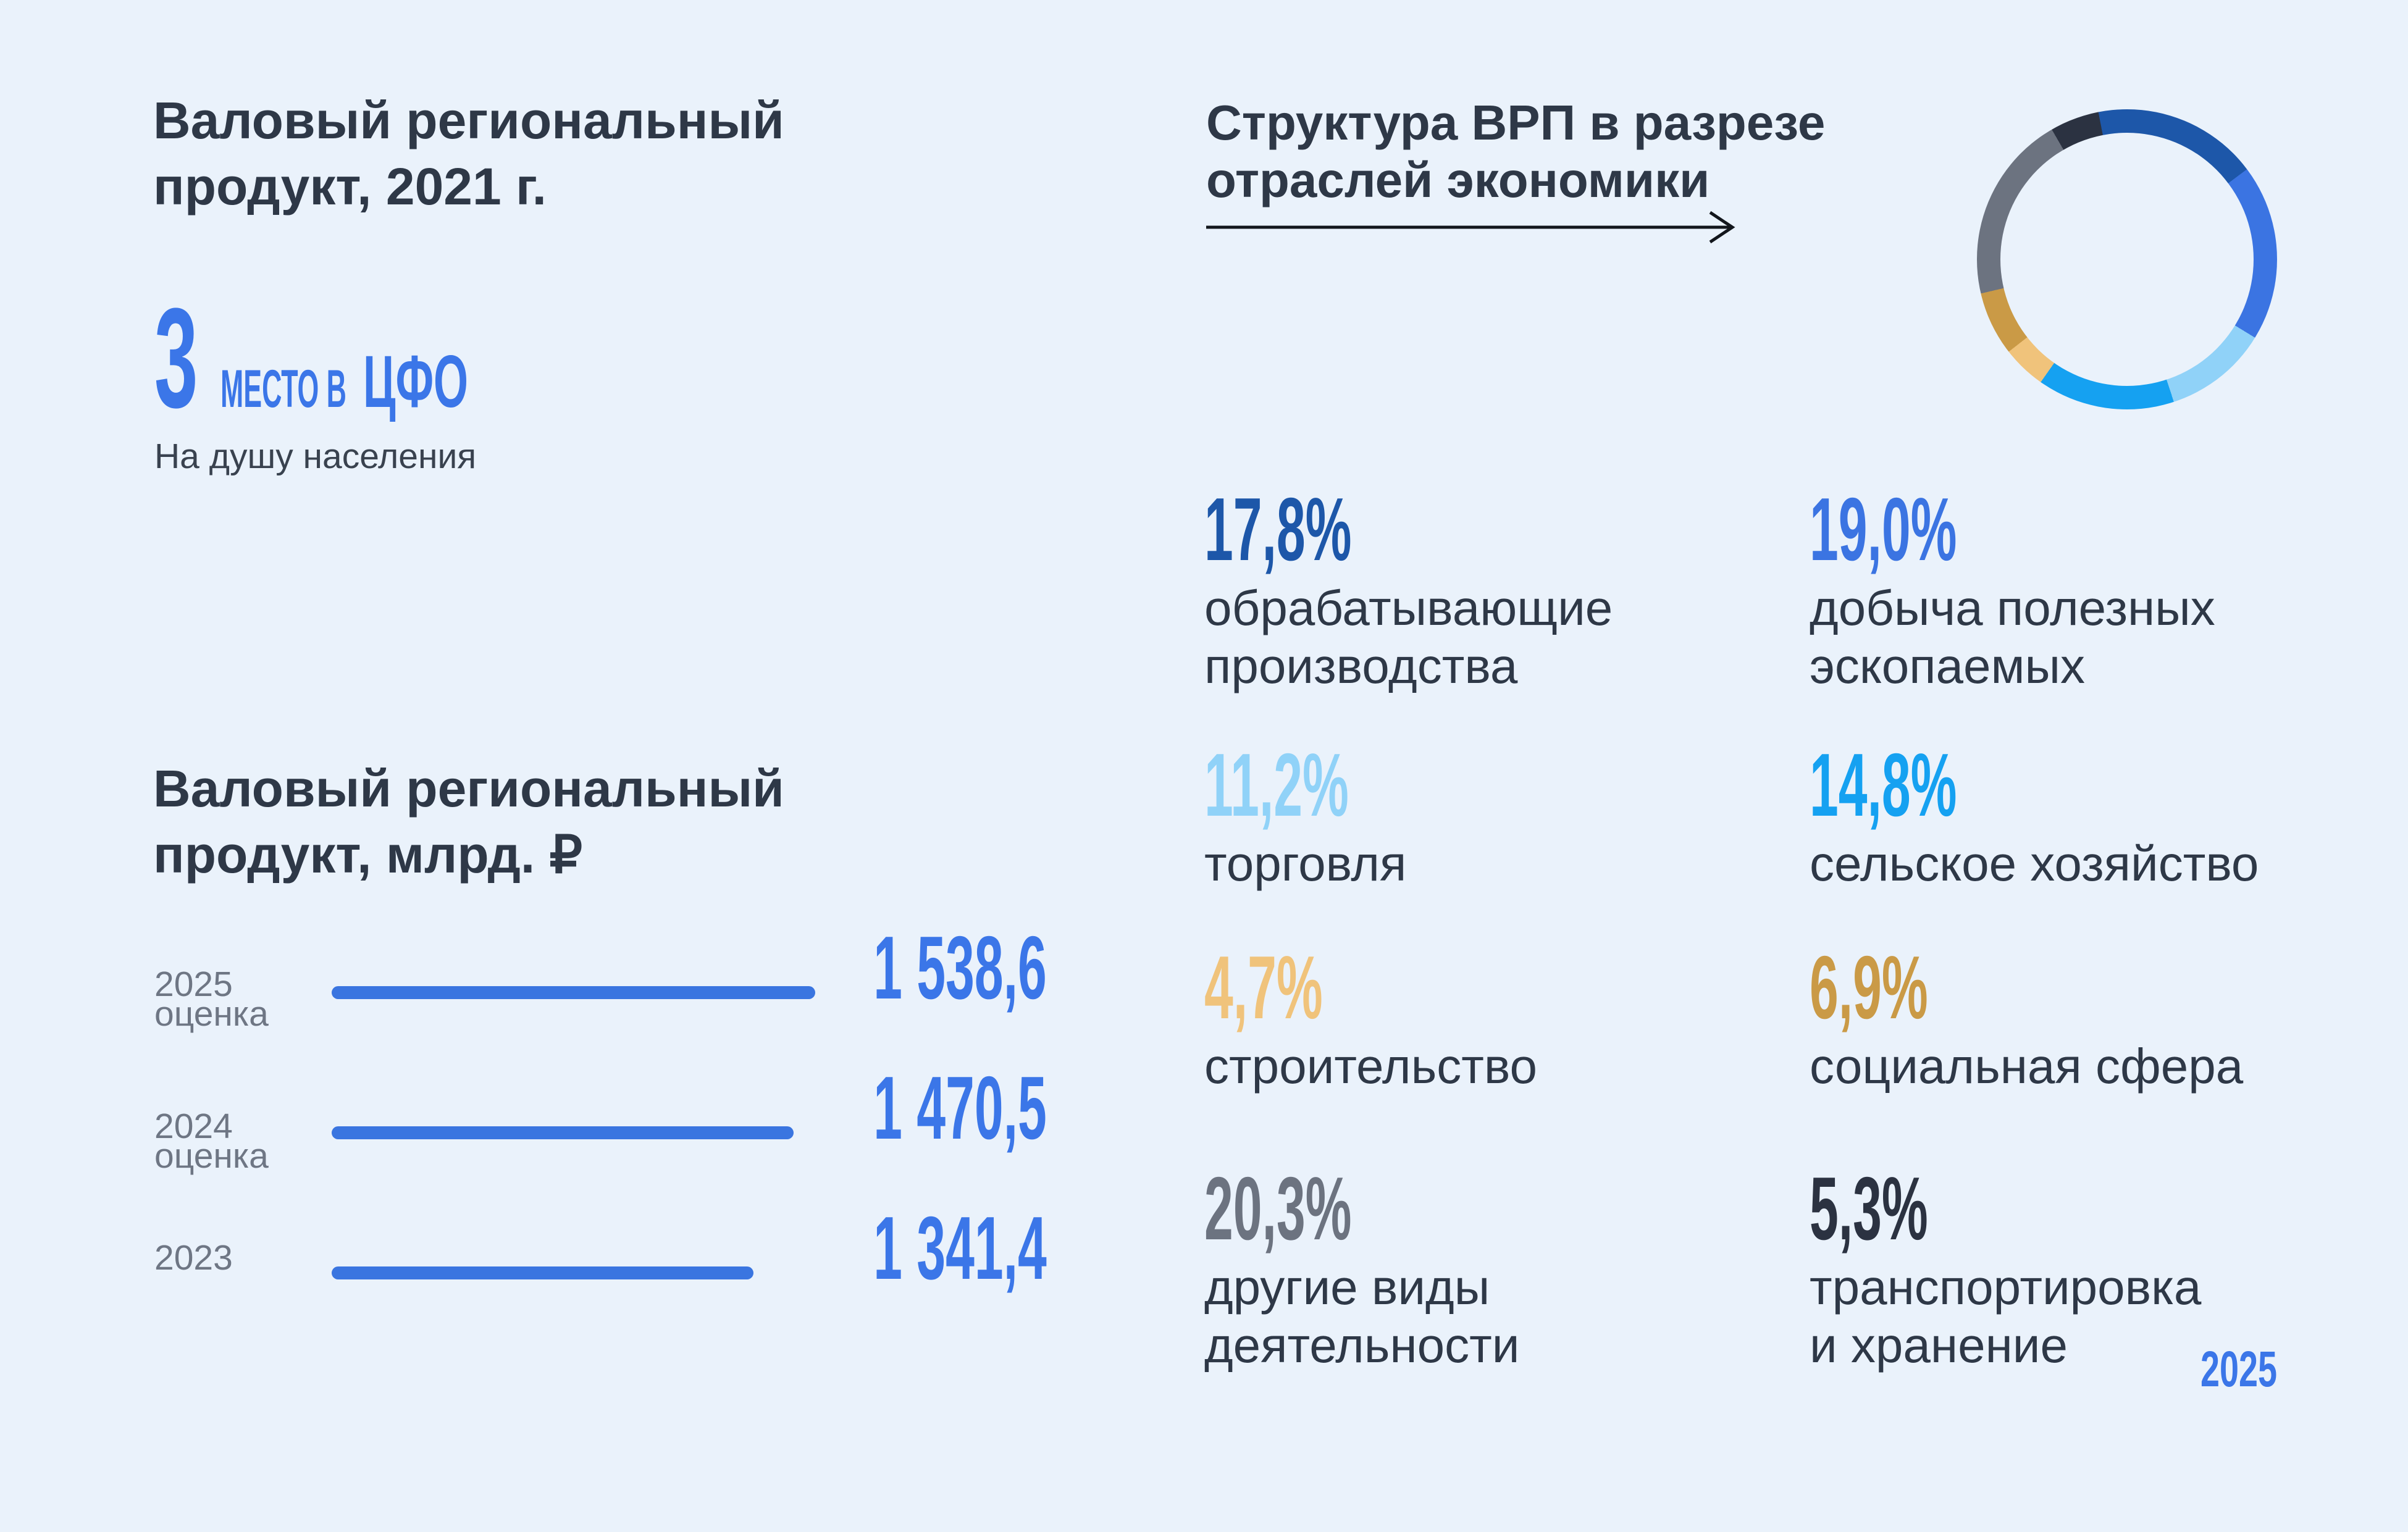  What do you see at coordinates (960, 1108) in the screenshot?
I see `bar-value-2024: 1 470,5` at bounding box center [960, 1108].